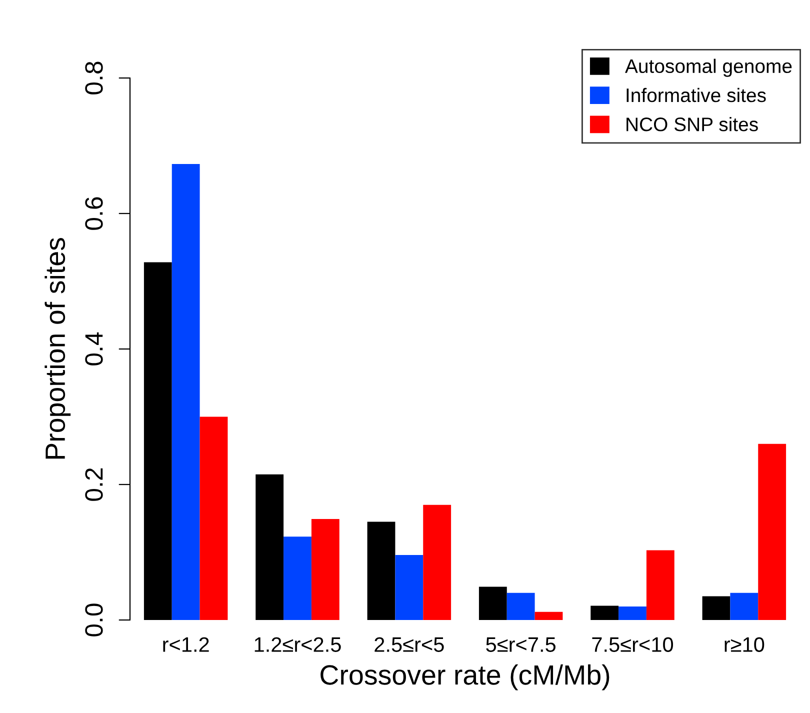 The image size is (810, 713). What do you see at coordinates (465, 677) in the screenshot?
I see `x-axis-title: Crossover rate (cM/Mb)` at bounding box center [465, 677].